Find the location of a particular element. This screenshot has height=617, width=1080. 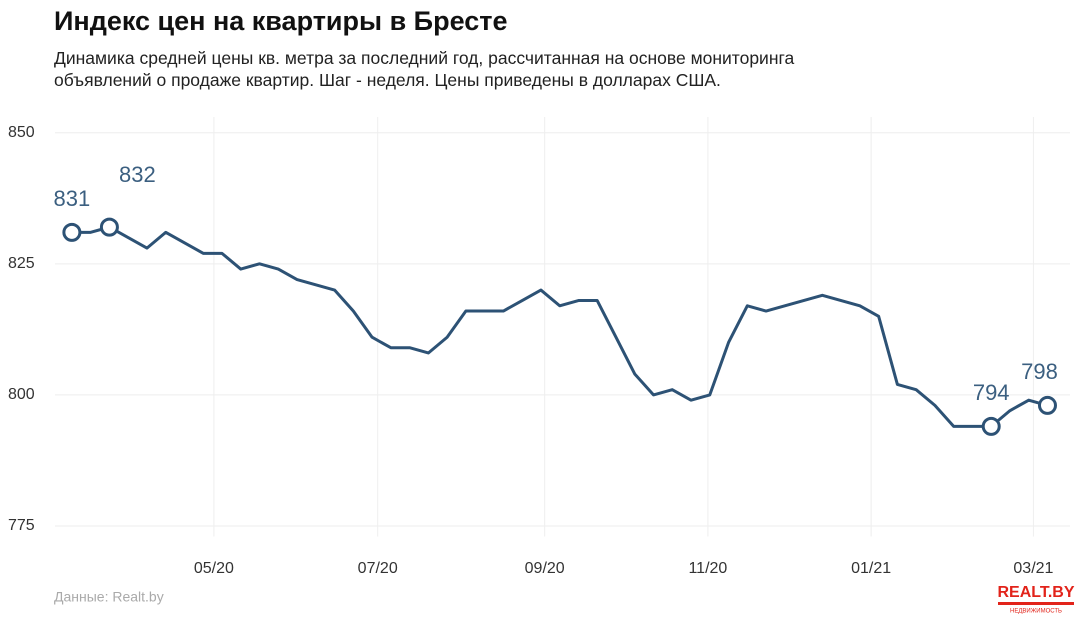

logo: REALT.BY is located at coordinates (1035, 592).